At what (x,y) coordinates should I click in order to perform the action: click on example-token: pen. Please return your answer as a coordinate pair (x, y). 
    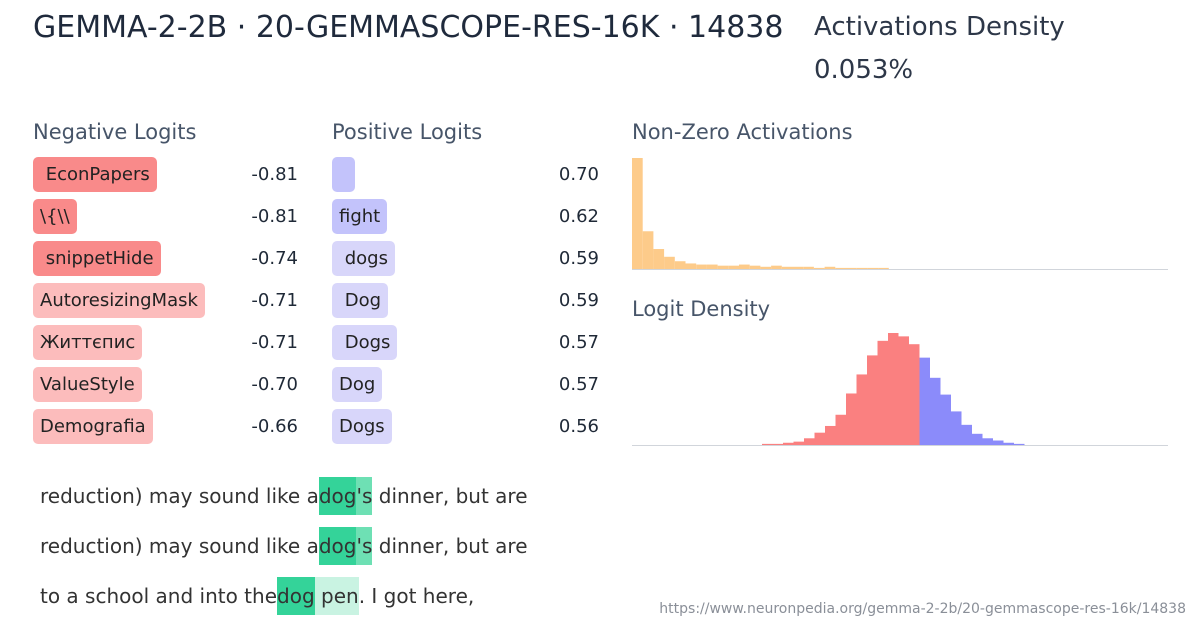
    Looking at the image, I should click on (336, 596).